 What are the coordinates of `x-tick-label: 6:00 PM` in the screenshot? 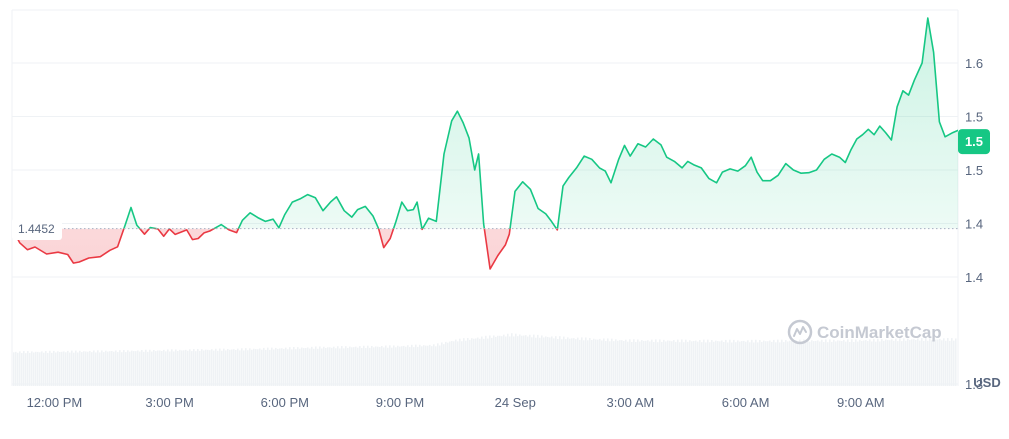 It's located at (285, 402).